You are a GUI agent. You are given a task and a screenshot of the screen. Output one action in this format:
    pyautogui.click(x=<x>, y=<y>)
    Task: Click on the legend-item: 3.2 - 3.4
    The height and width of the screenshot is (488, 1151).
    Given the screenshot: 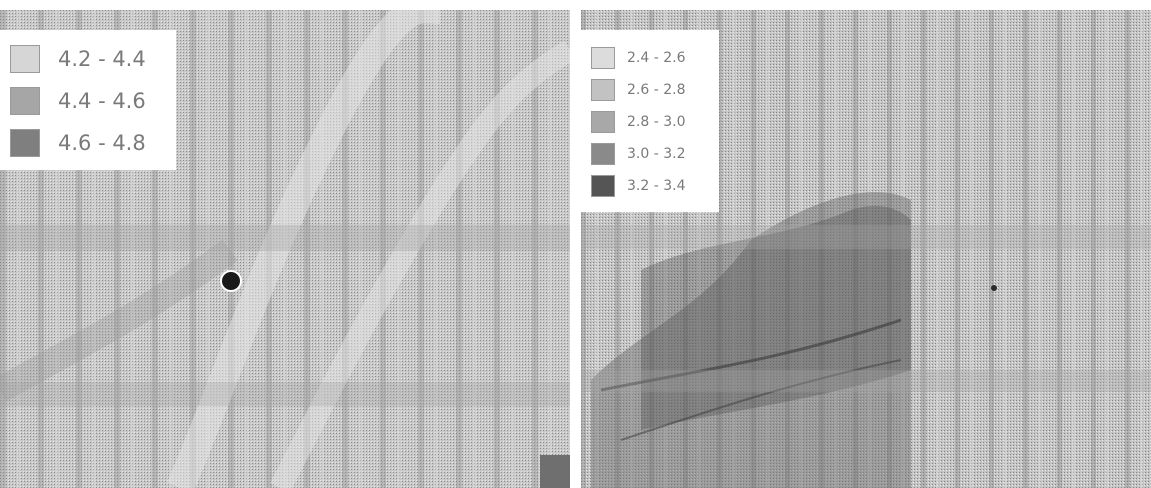 What is the action you would take?
    pyautogui.click(x=655, y=186)
    